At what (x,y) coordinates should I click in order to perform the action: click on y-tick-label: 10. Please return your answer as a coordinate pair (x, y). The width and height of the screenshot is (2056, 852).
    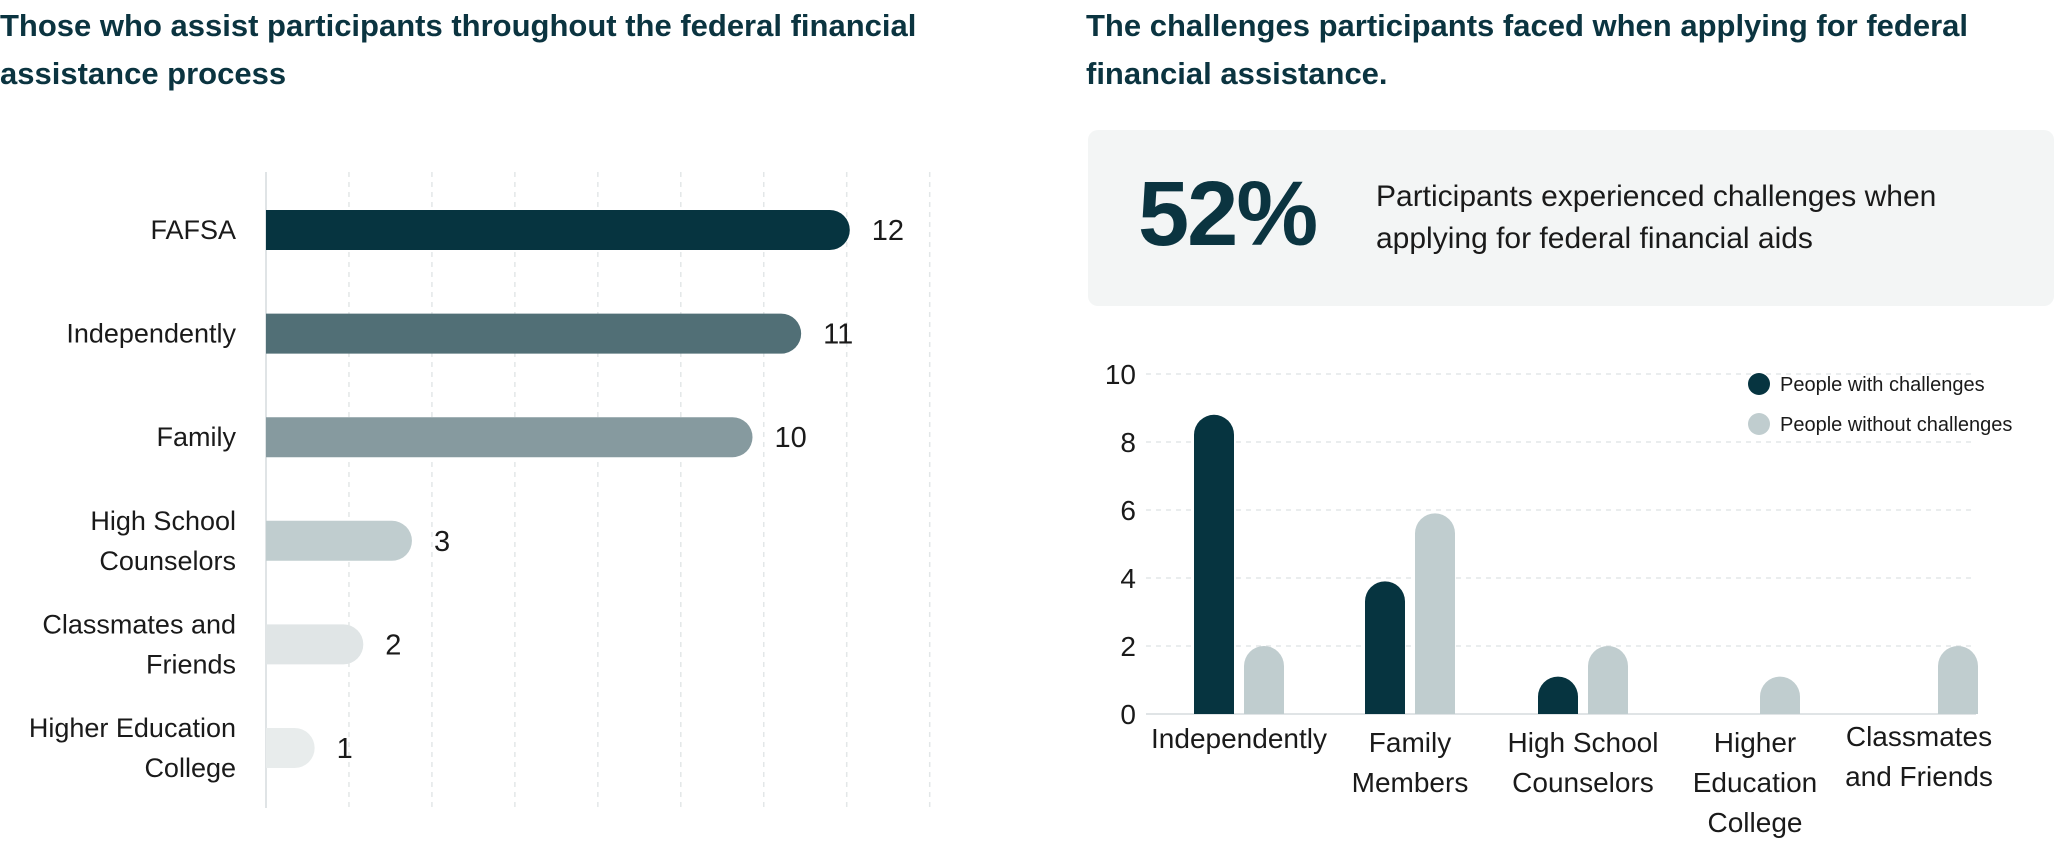
    Looking at the image, I should click on (1120, 374).